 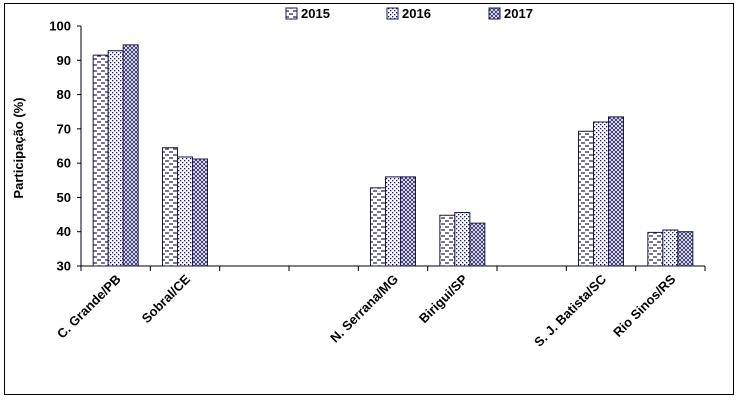 What do you see at coordinates (416, 13) in the screenshot?
I see `legend-label: 2016` at bounding box center [416, 13].